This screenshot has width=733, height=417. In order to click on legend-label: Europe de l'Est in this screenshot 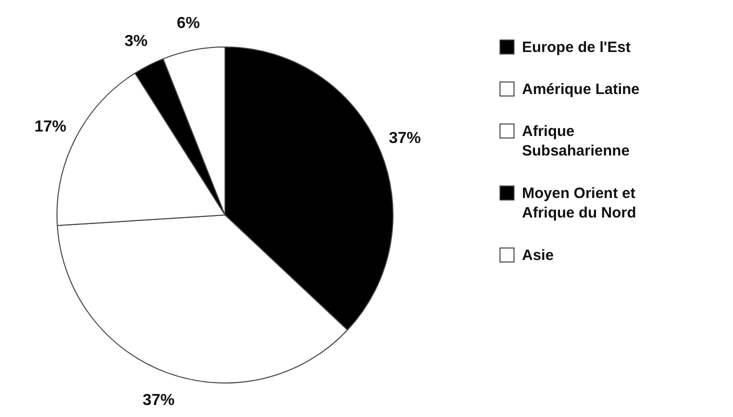, I will do `click(576, 47)`.